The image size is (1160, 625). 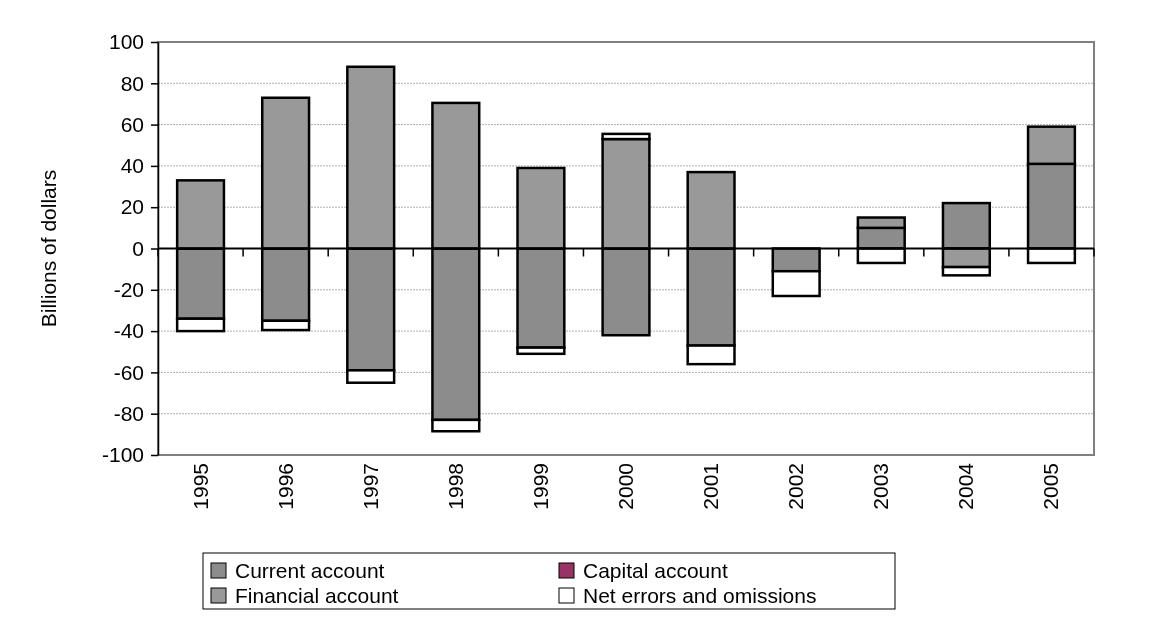 I want to click on legend-label: Capital account, so click(x=655, y=570).